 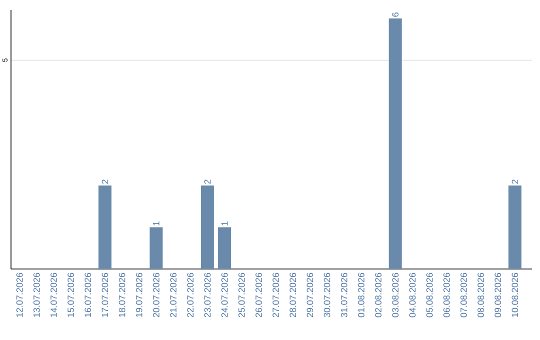 I want to click on x-tick-label: 13.07.2026, so click(x=36, y=294).